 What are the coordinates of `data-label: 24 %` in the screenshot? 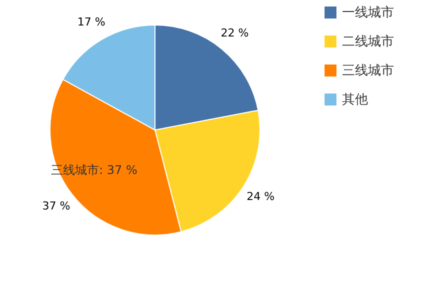 It's located at (260, 196).